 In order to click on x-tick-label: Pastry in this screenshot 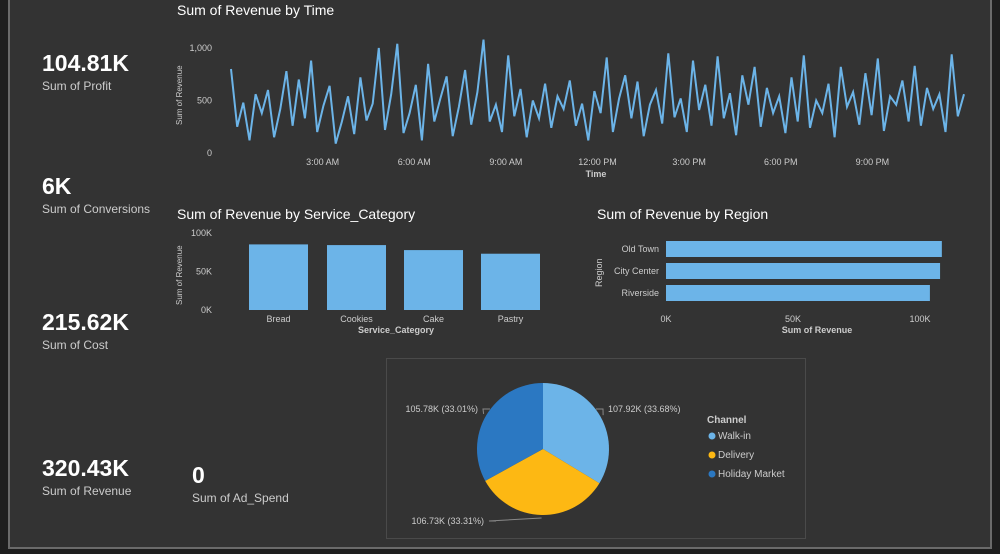, I will do `click(511, 319)`.